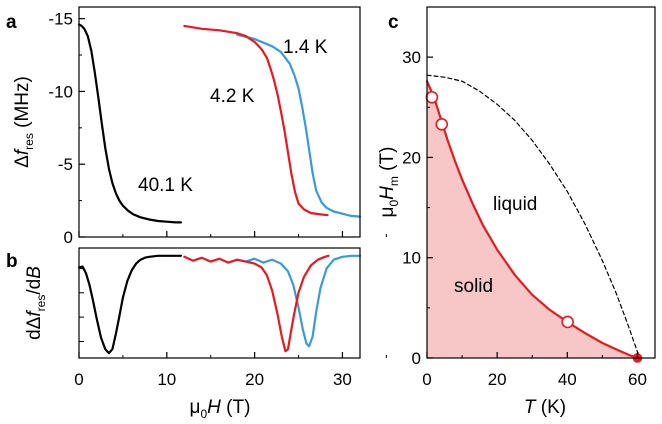 This screenshot has width=662, height=424. I want to click on svg-text: μ0Hm (T), so click(389, 182).